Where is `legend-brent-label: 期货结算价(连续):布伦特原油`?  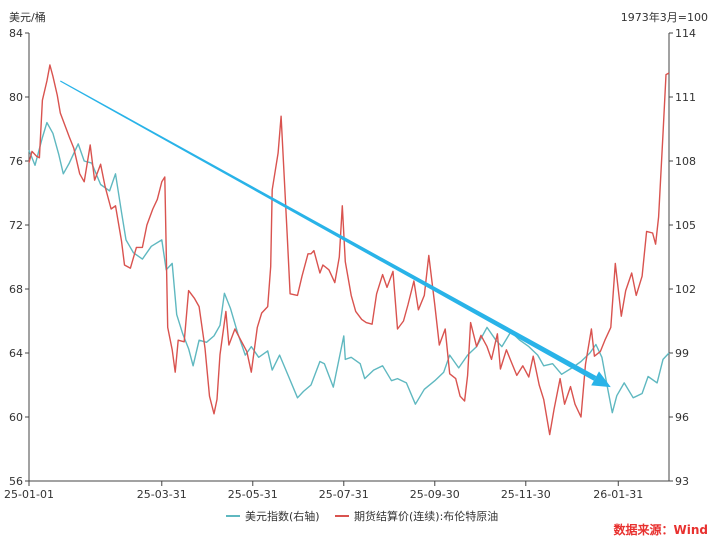 legend-brent-label: 期货结算价(连续):布伦特原油 is located at coordinates (426, 516).